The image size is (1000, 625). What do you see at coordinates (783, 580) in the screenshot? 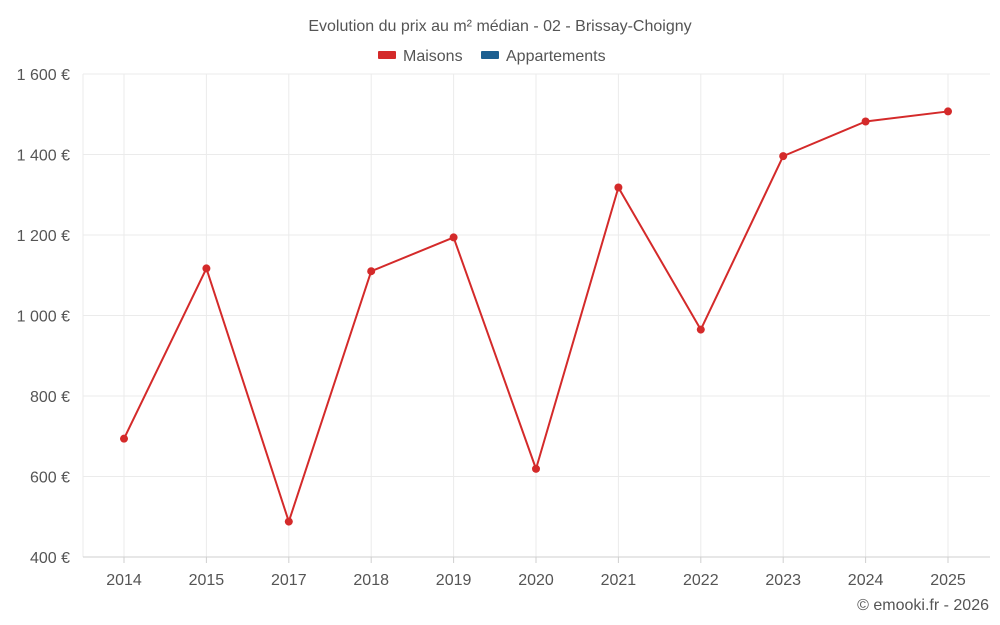
I see `x-tick-label: 2023` at bounding box center [783, 580].